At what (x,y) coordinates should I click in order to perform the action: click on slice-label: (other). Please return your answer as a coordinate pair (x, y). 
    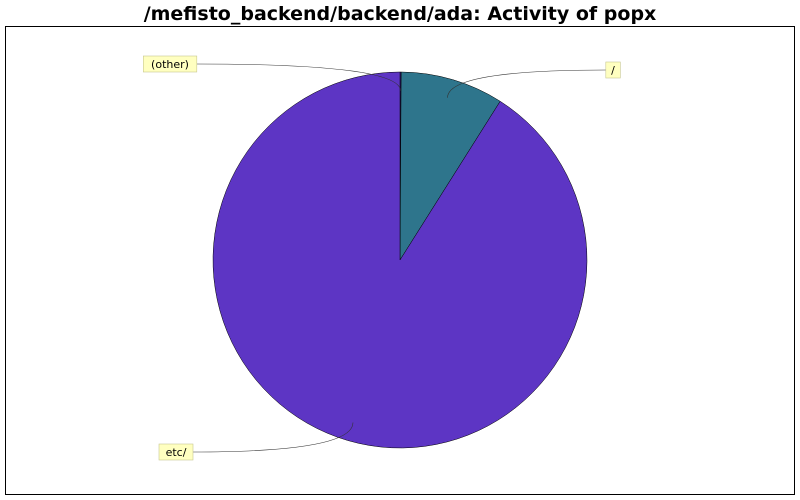
    Looking at the image, I should click on (170, 64).